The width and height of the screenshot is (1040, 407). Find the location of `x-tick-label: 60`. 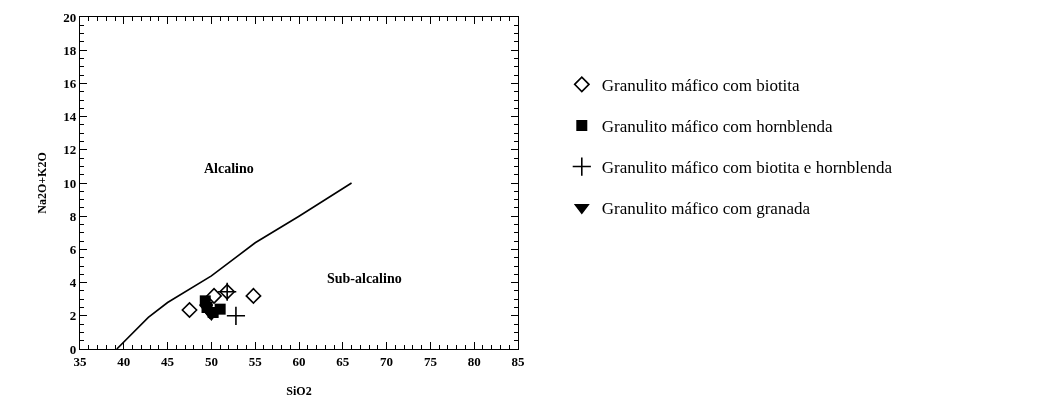

x-tick-label: 60 is located at coordinates (299, 361).